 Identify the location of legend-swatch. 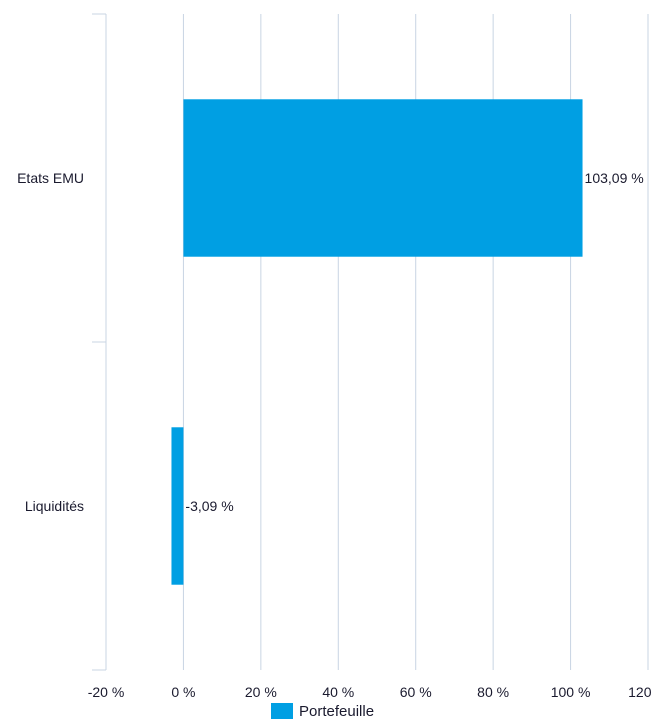
(282, 711).